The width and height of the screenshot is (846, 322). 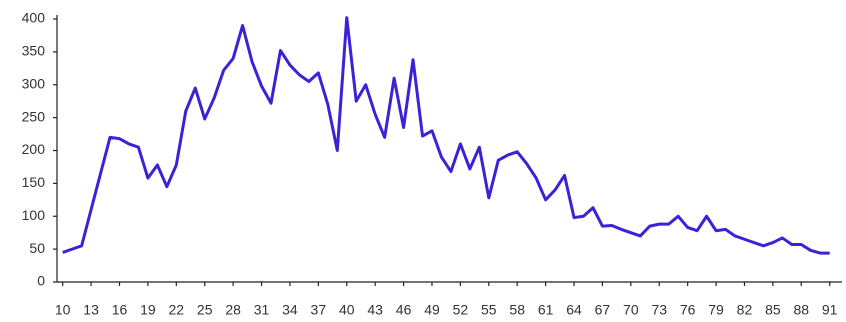 What do you see at coordinates (659, 310) in the screenshot?
I see `x-tick-label: 73` at bounding box center [659, 310].